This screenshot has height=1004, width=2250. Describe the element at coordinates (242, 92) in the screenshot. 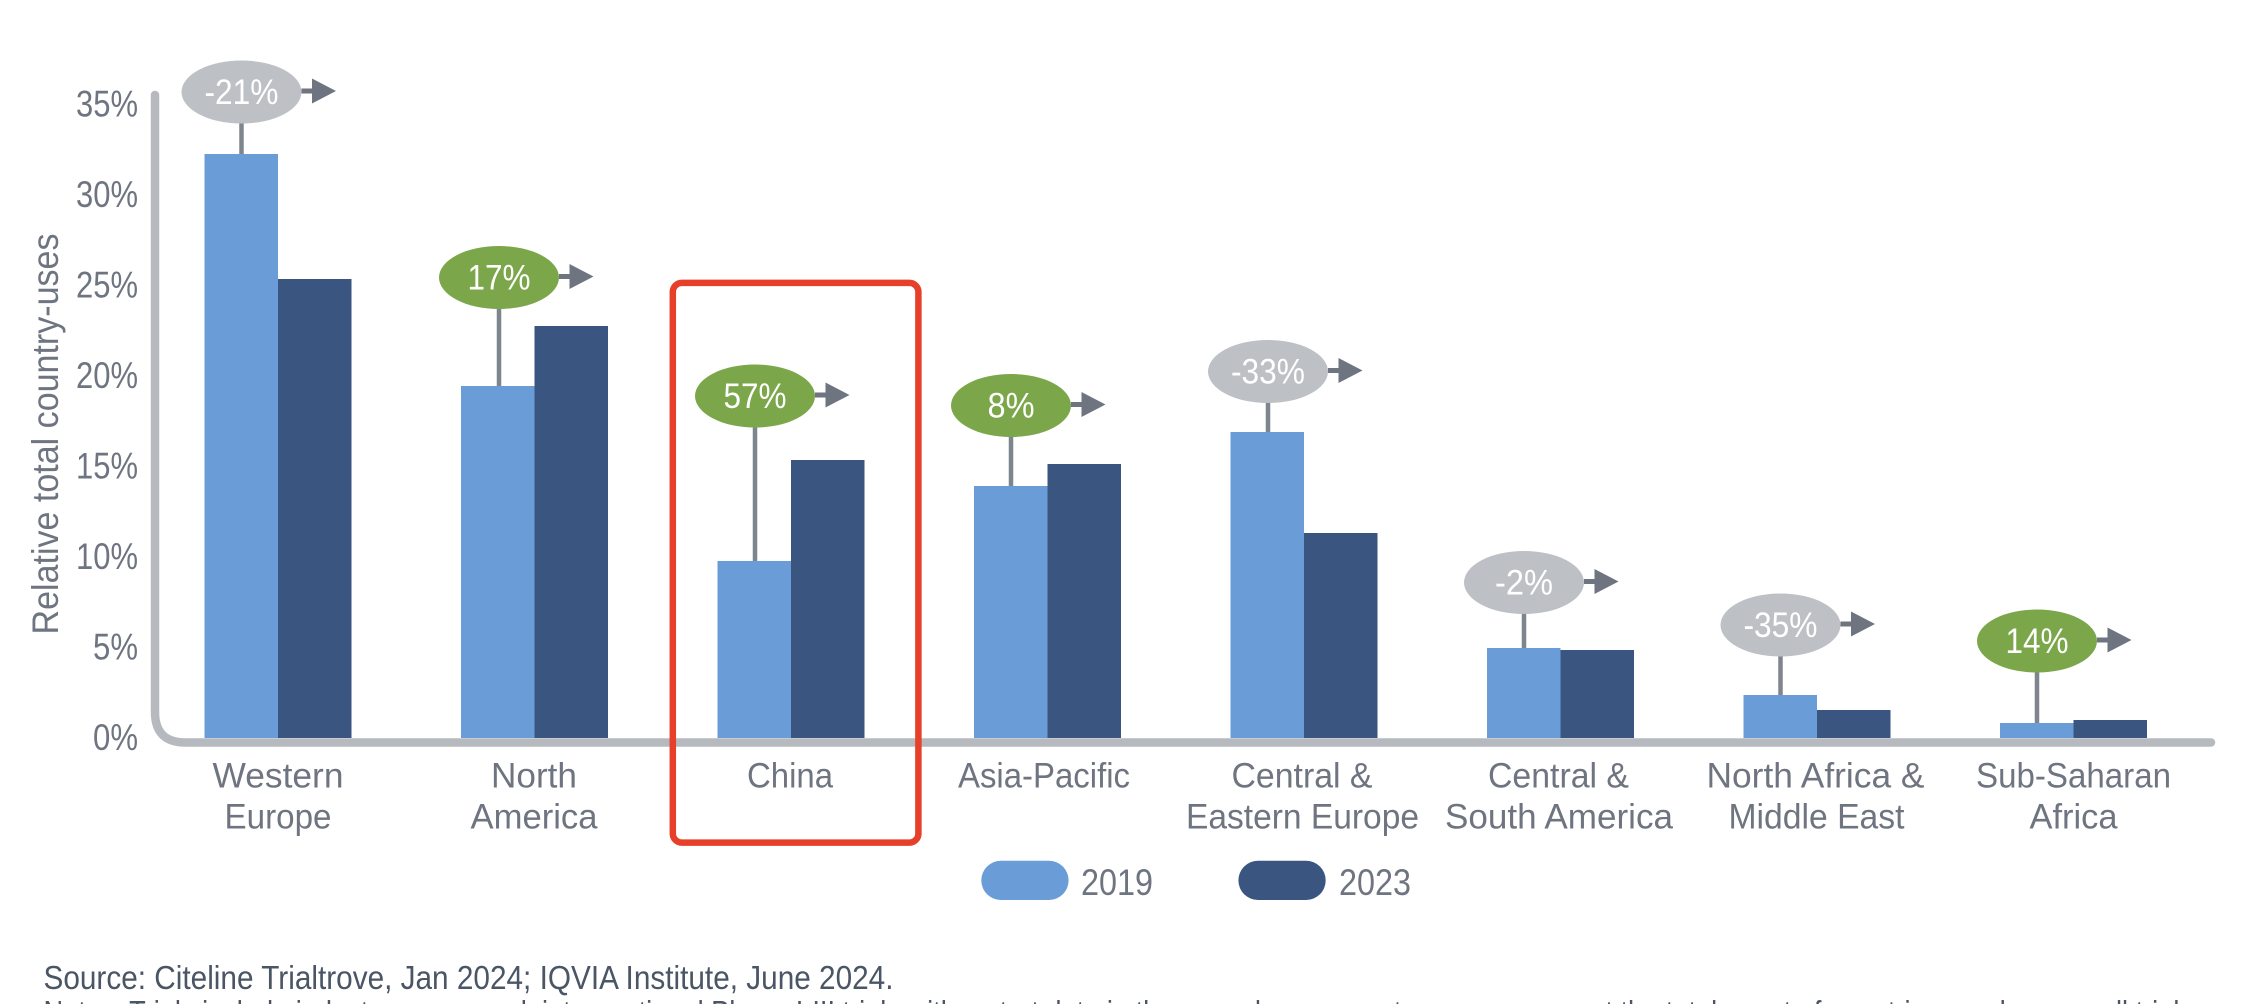

I see `svg-text: -21%` at that location.